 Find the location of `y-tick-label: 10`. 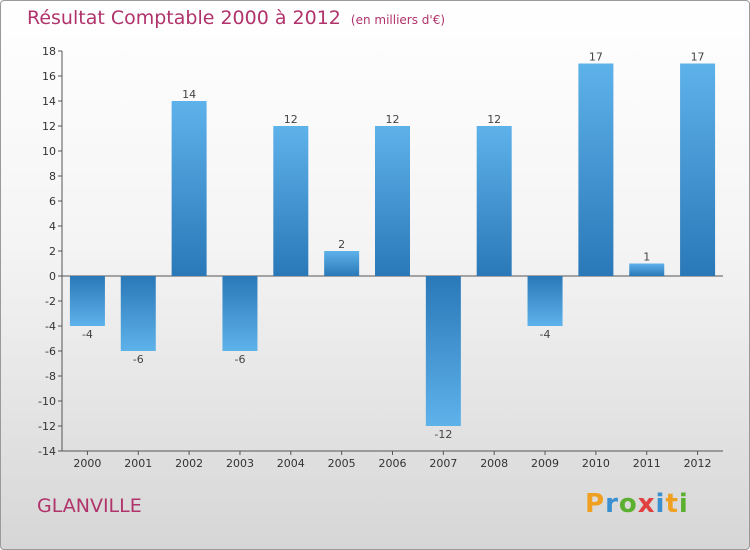

y-tick-label: 10 is located at coordinates (49, 151).